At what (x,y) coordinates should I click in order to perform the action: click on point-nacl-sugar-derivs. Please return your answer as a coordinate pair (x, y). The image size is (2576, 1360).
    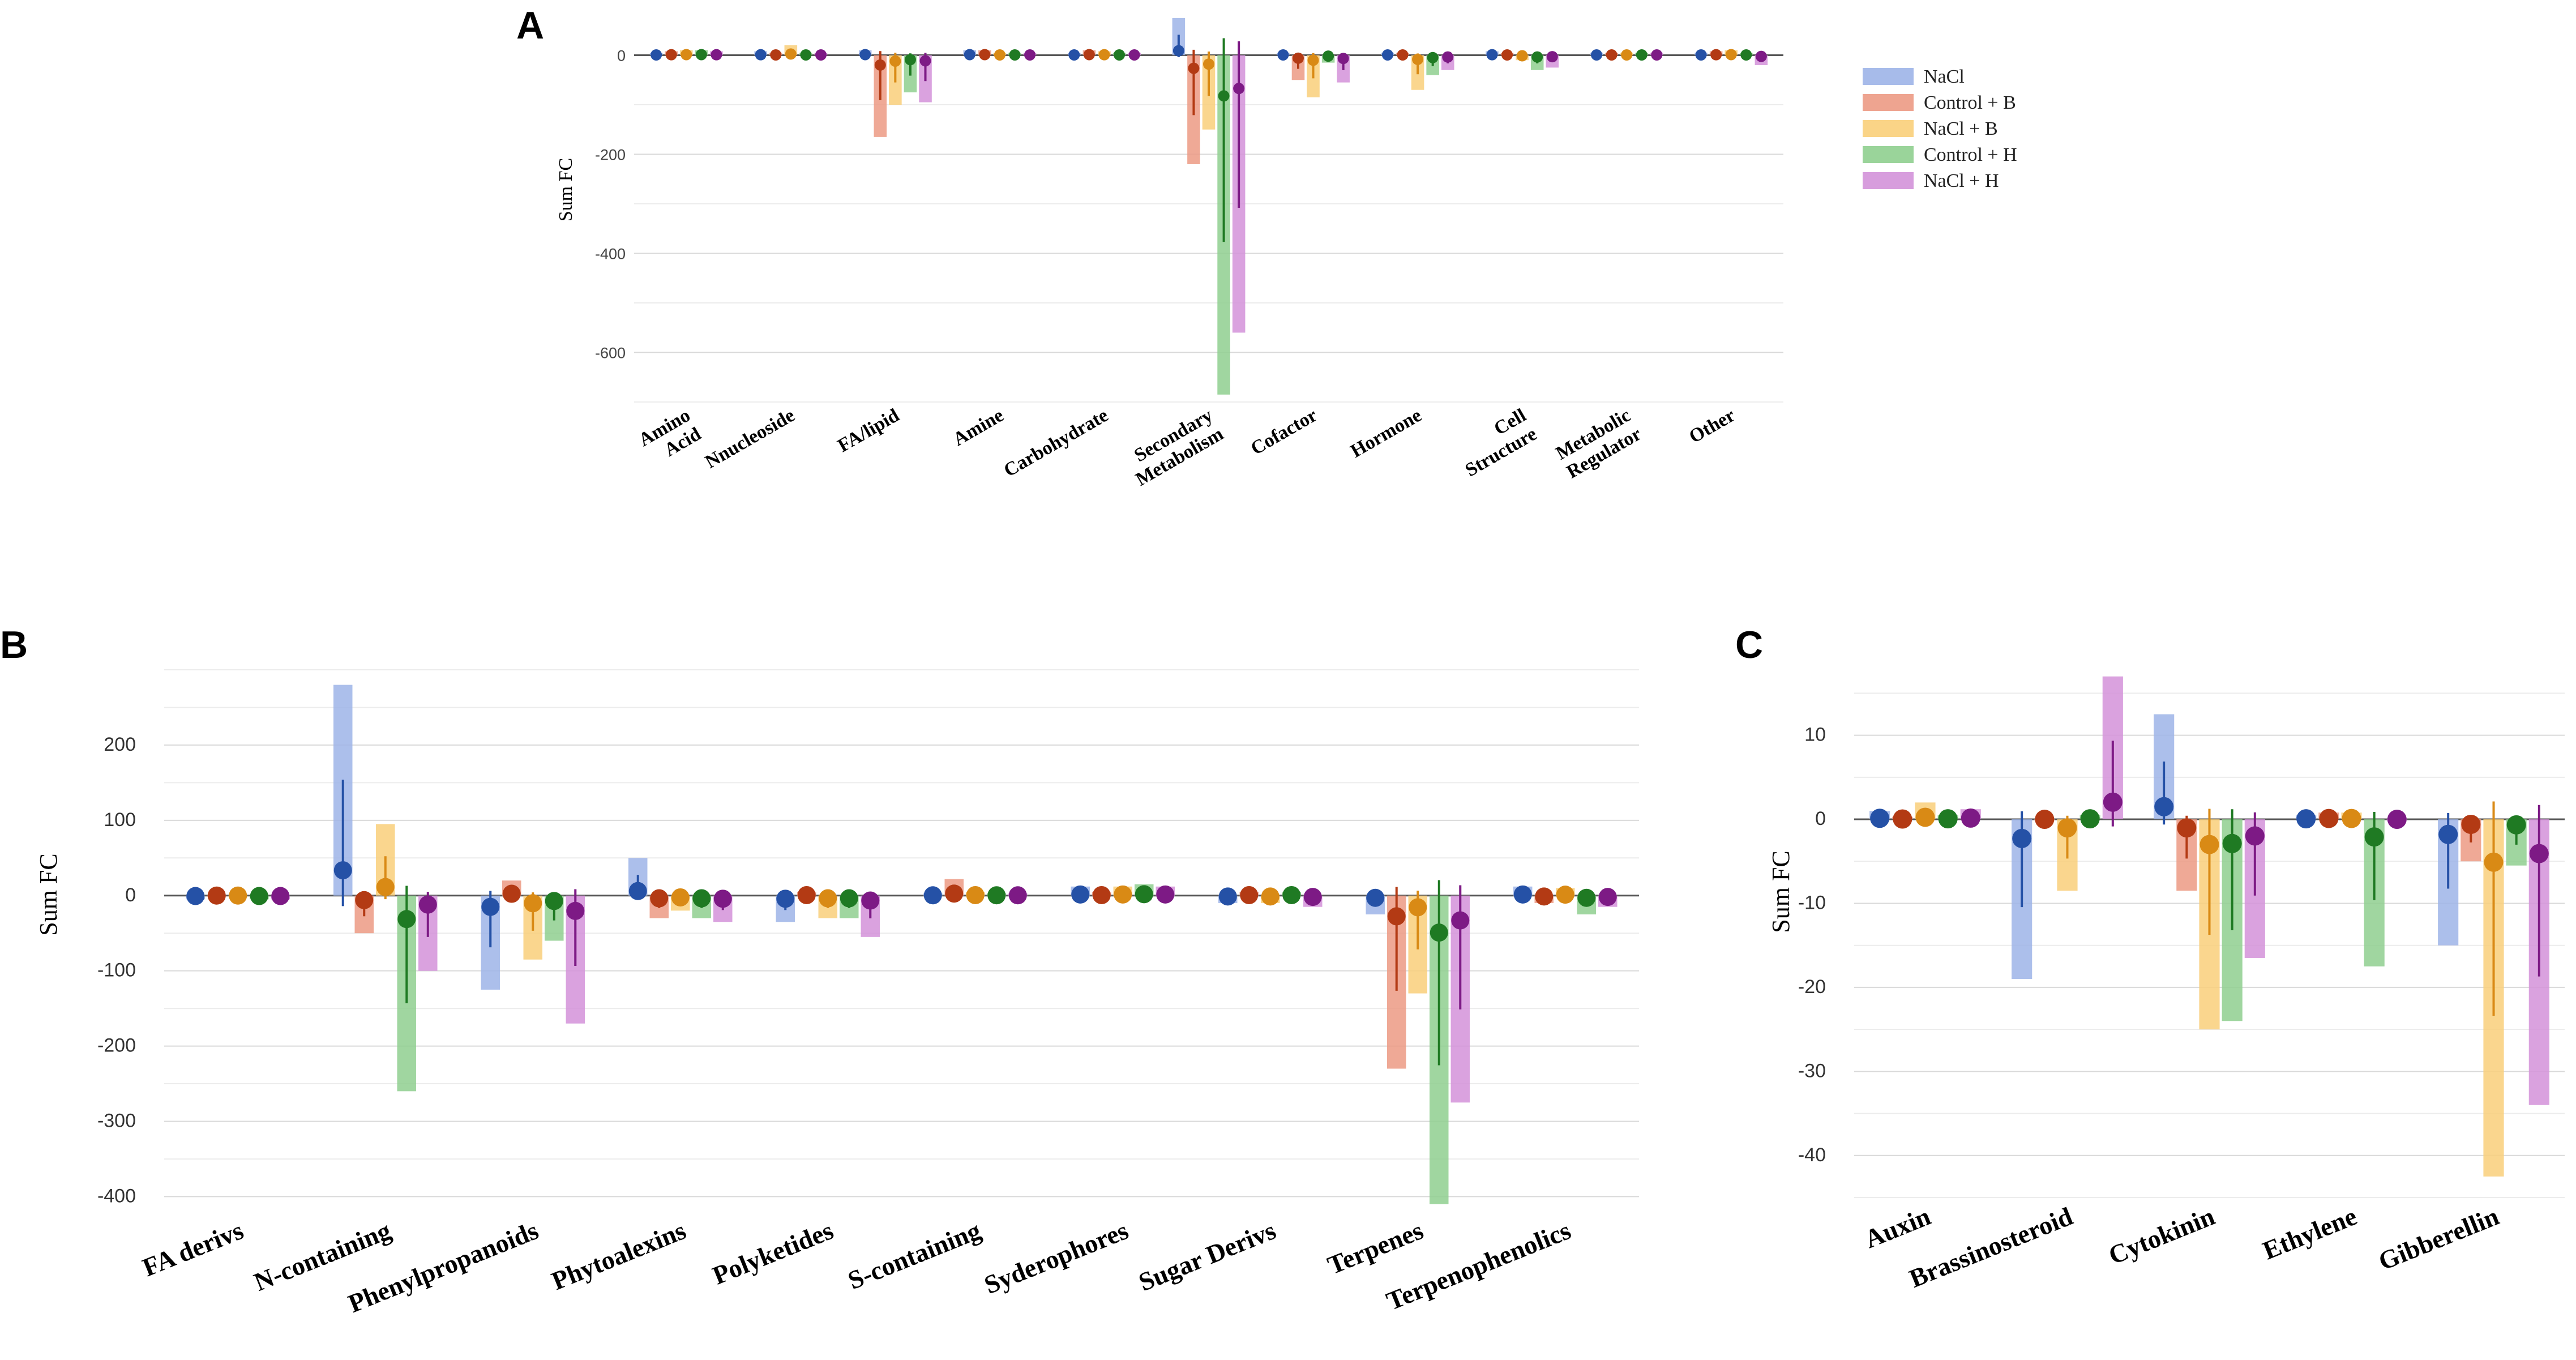
    Looking at the image, I should click on (1227, 896).